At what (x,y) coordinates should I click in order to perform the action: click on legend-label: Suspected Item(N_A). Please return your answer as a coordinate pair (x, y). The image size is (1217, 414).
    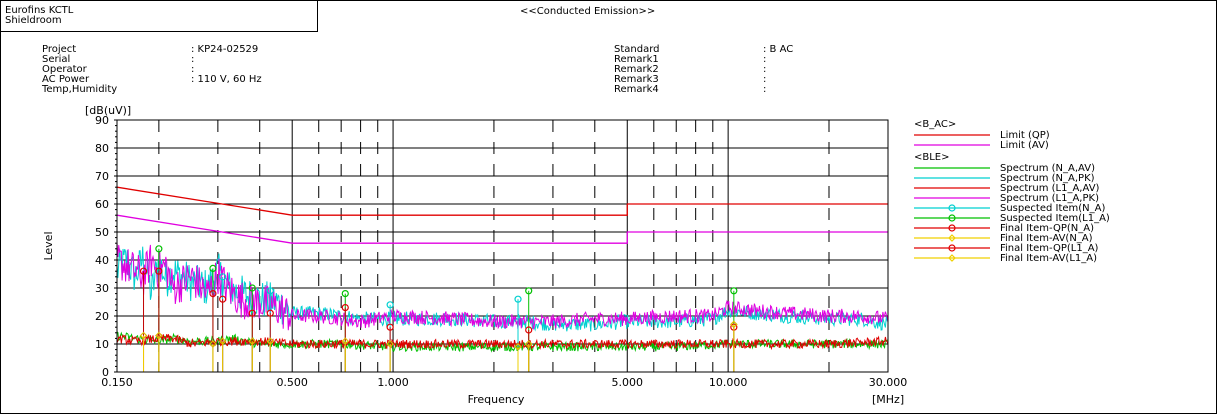
    Looking at the image, I should click on (1052, 208).